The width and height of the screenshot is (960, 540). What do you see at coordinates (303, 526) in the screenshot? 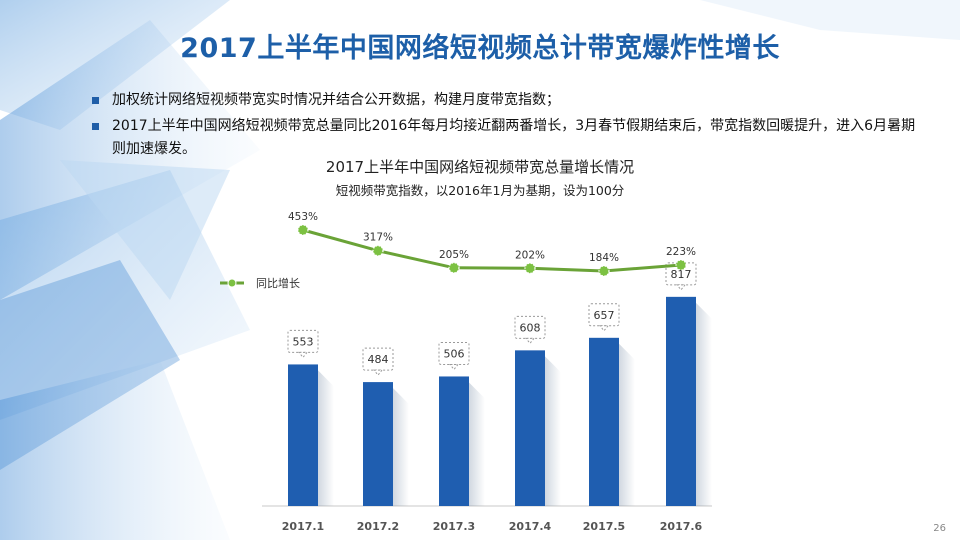
I see `x-tick-label: 2017.1` at bounding box center [303, 526].